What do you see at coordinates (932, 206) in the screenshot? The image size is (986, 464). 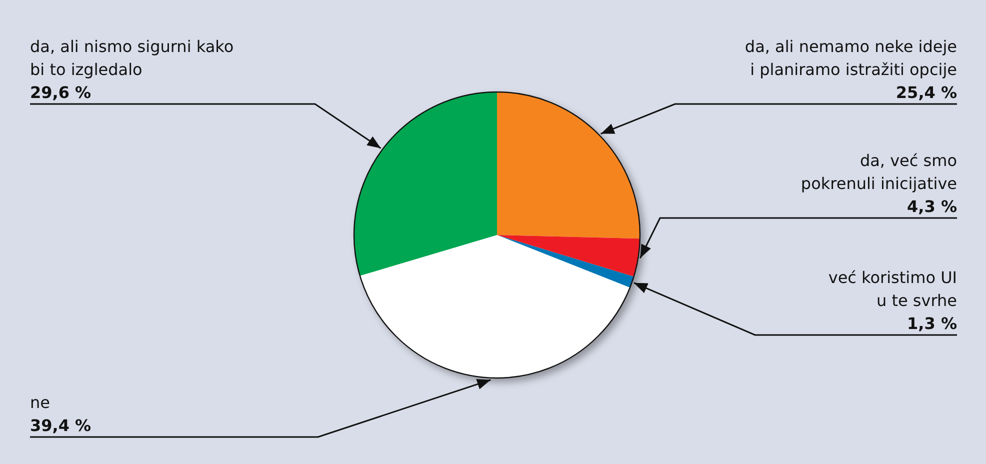 I see `data-label: 4,3 %` at bounding box center [932, 206].